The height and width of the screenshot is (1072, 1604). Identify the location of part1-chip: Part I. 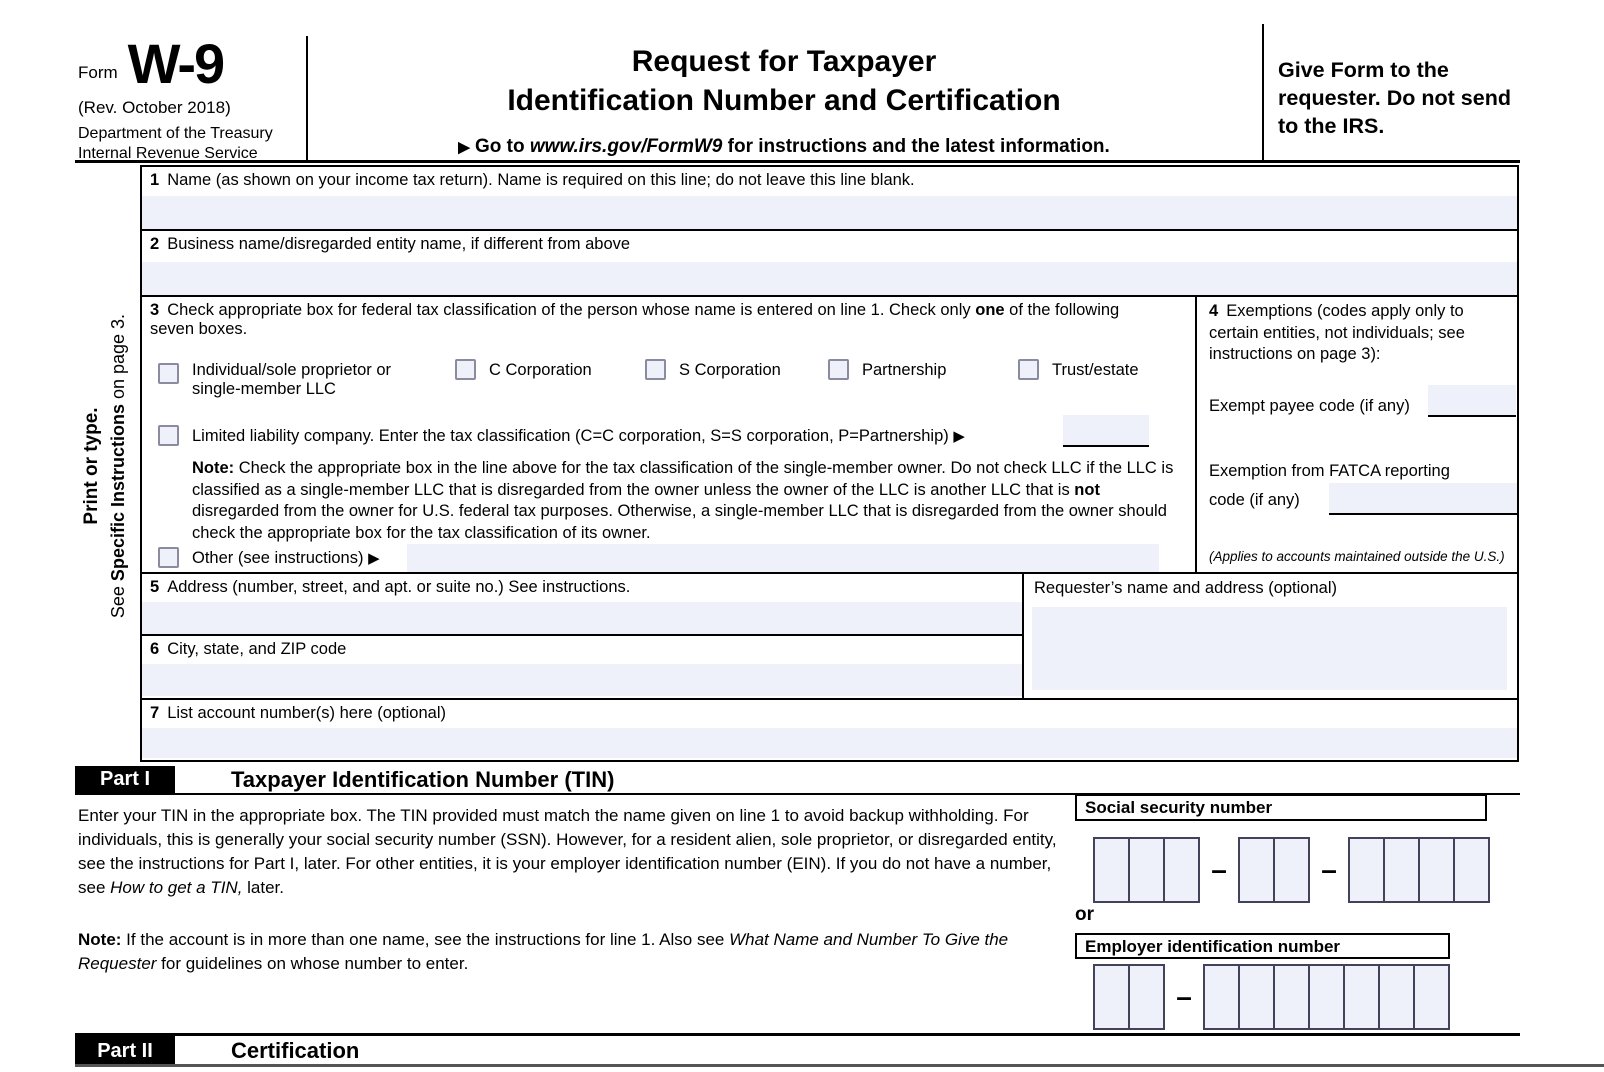
(125, 779).